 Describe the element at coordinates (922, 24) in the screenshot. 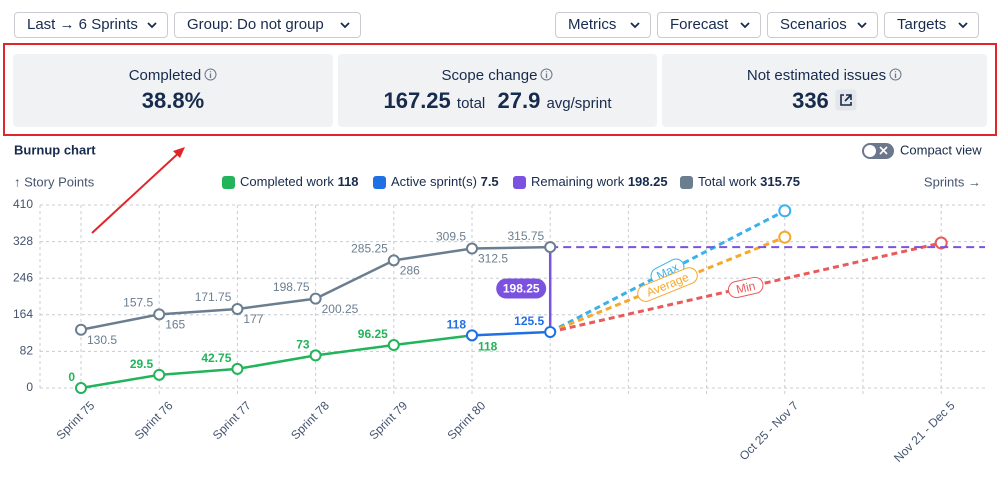

I see `button-label: Targets` at that location.